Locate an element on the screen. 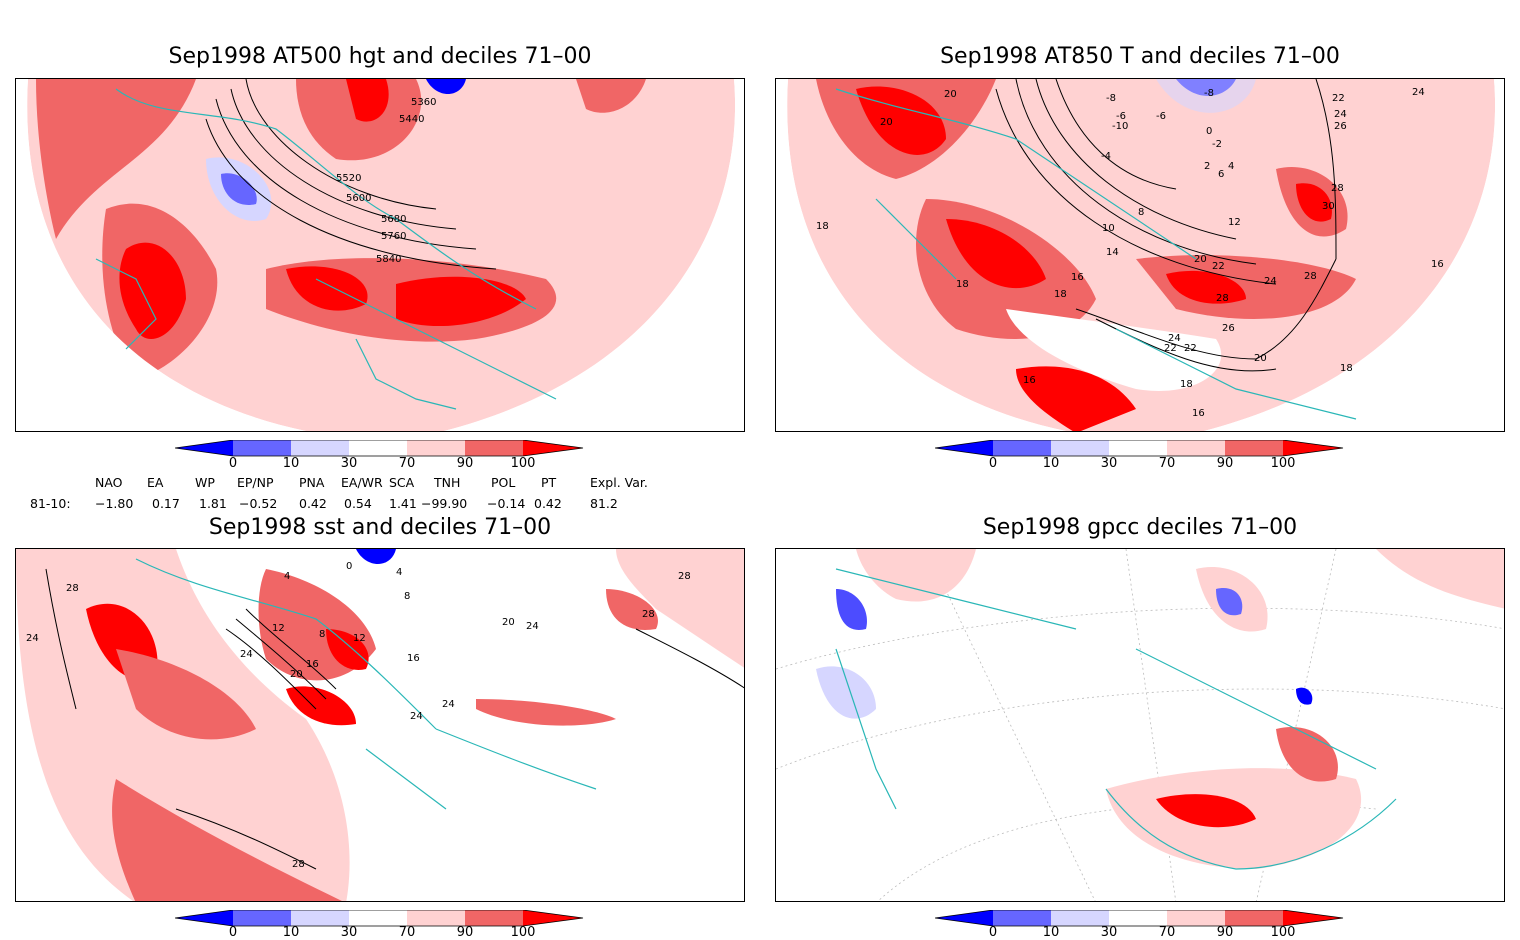 The width and height of the screenshot is (1520, 940). contour-label: -4 is located at coordinates (1106, 156).